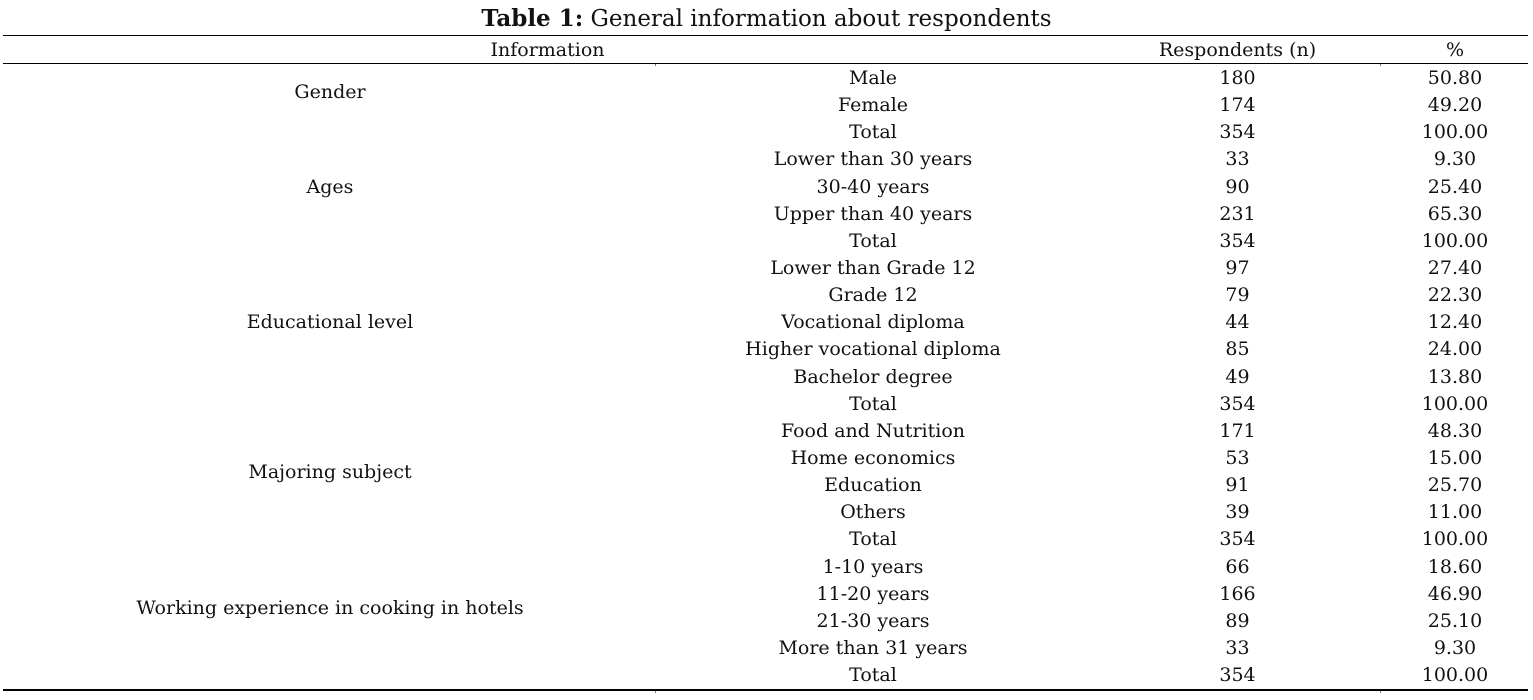 The image size is (1533, 700). I want to click on table-row: More than 31 years 33 9.30, so click(766, 648).